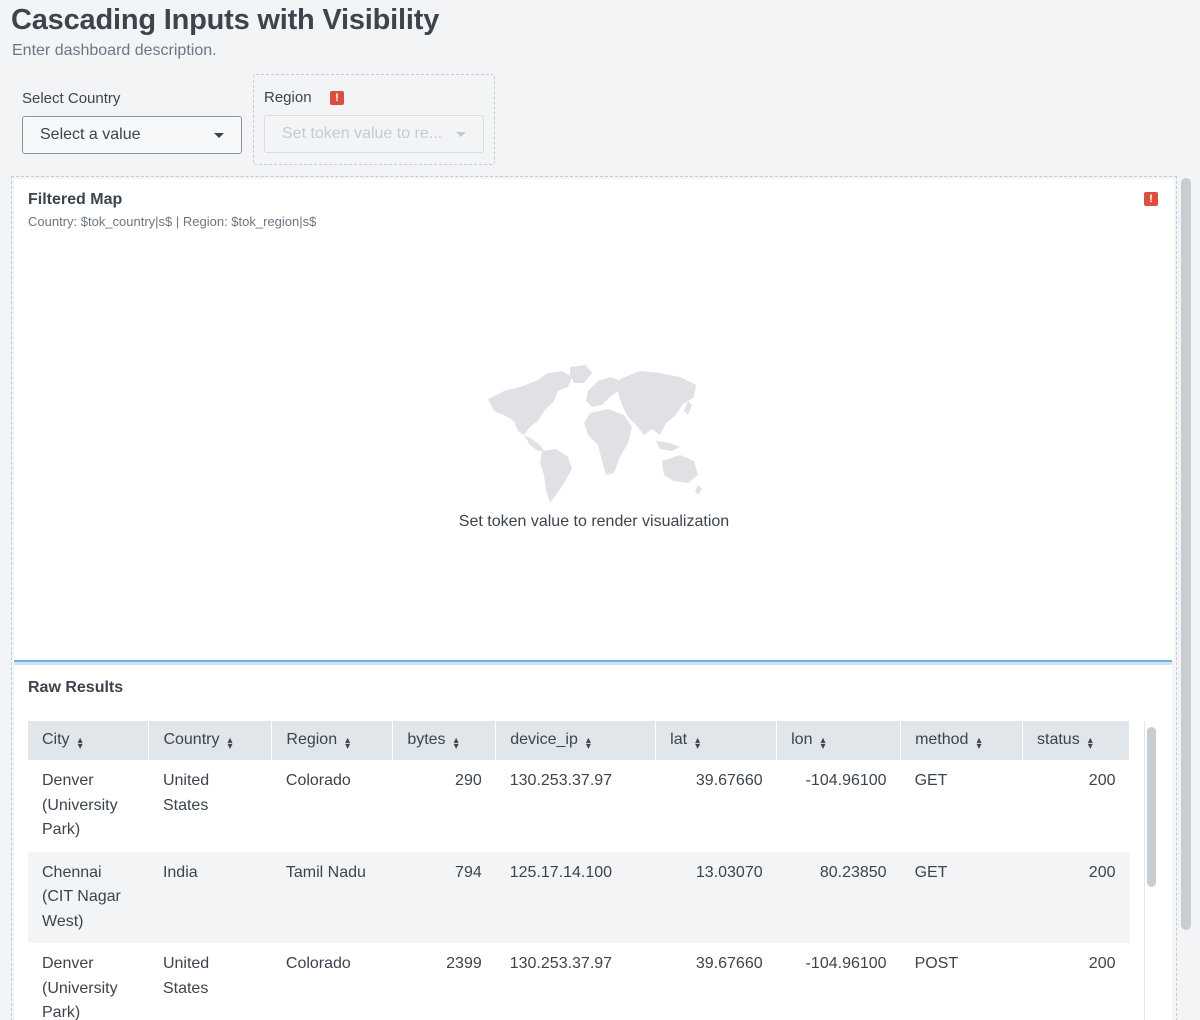  I want to click on cell-country: India, so click(210, 897).